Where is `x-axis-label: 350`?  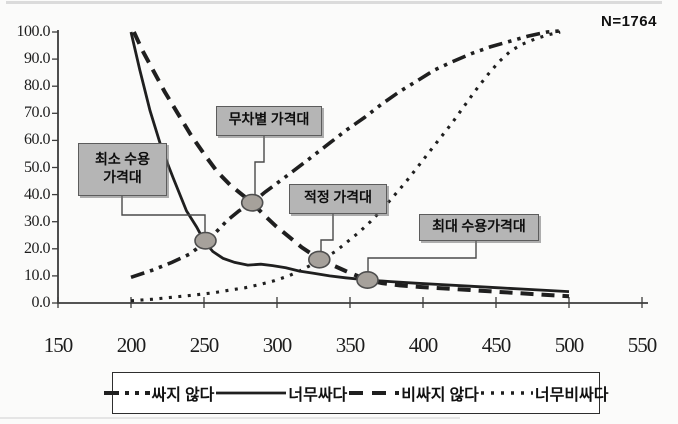 x-axis-label: 350 is located at coordinates (350, 345).